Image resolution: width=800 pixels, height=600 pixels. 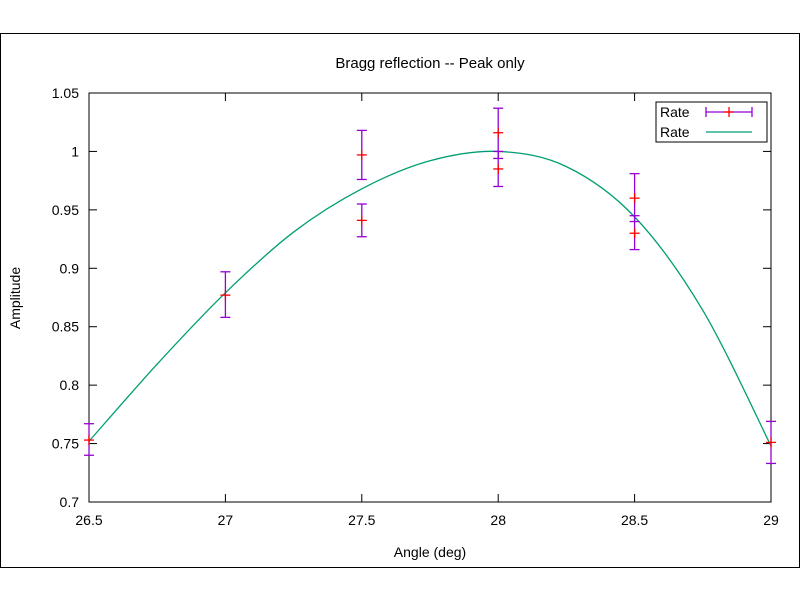 I want to click on legend: Rate Rate, so click(x=711, y=122).